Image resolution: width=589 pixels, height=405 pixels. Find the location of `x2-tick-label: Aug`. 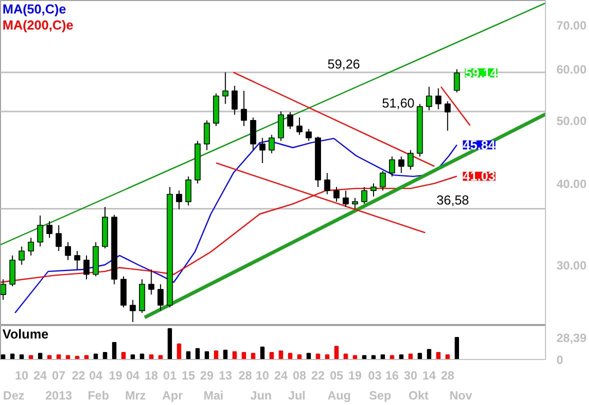

x2-tick-label: Aug is located at coordinates (339, 395).